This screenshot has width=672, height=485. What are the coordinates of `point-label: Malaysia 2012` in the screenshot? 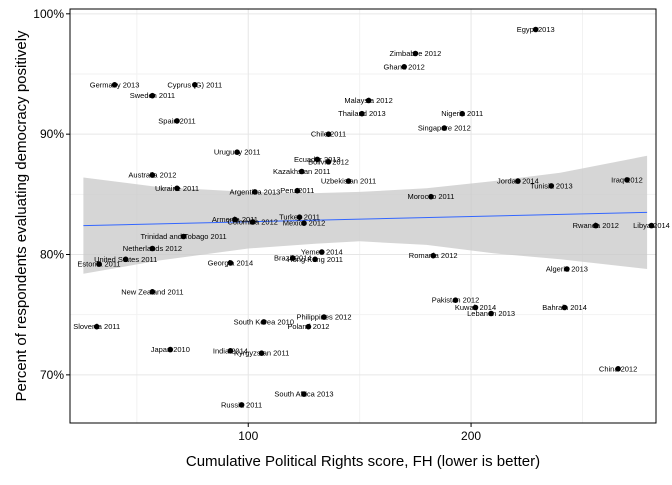 It's located at (368, 100).